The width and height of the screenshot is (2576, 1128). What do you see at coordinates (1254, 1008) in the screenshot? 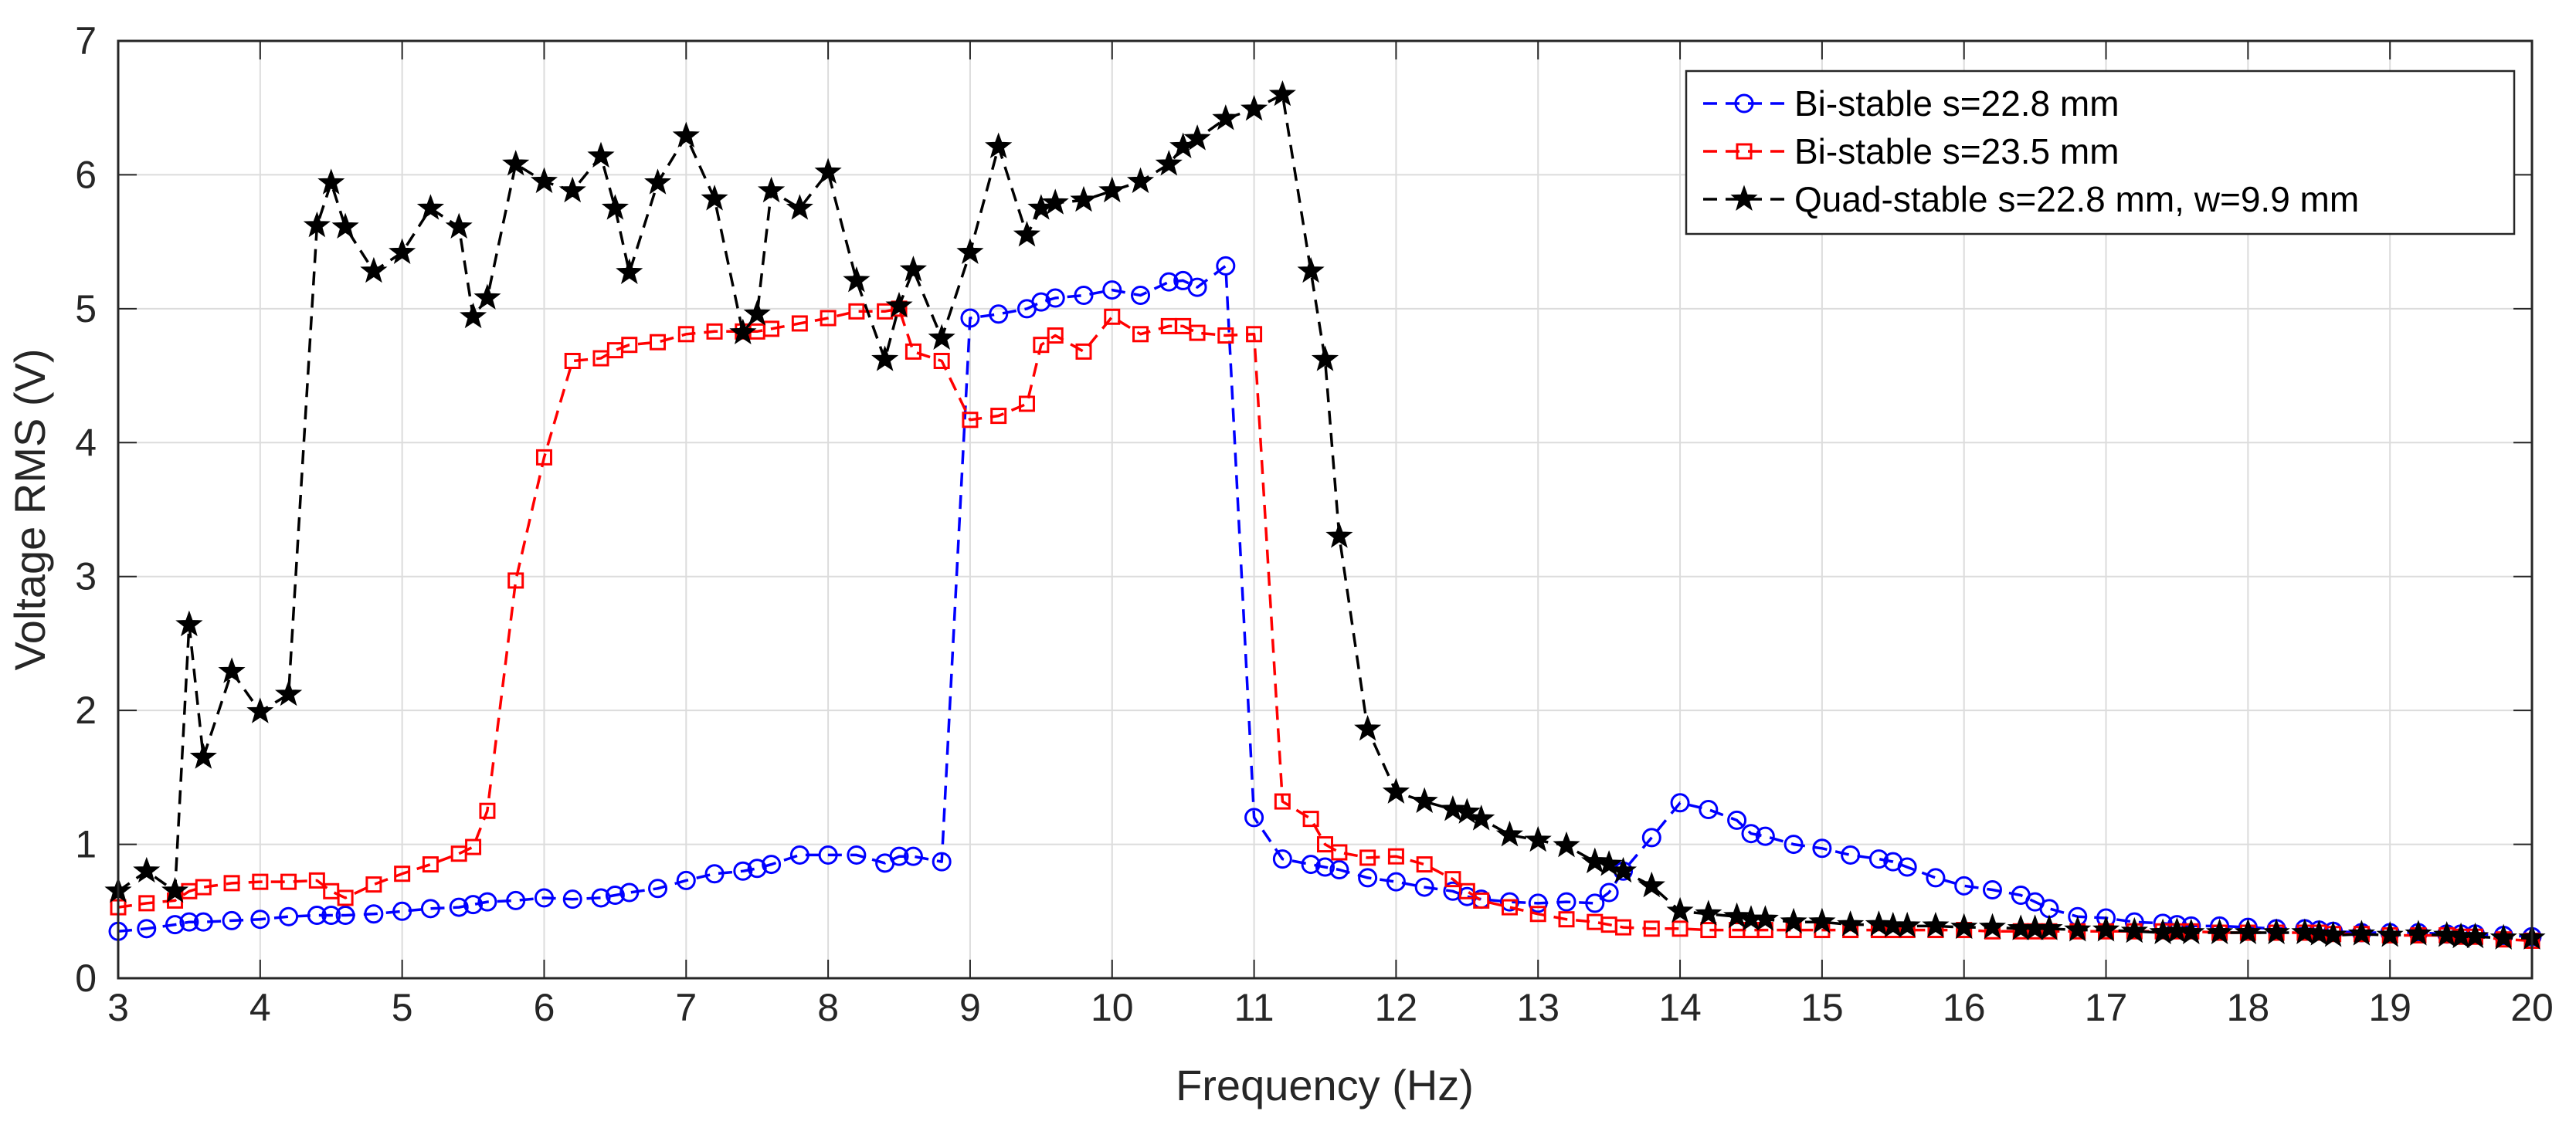
I see `x-tick-label: 11` at bounding box center [1254, 1008].